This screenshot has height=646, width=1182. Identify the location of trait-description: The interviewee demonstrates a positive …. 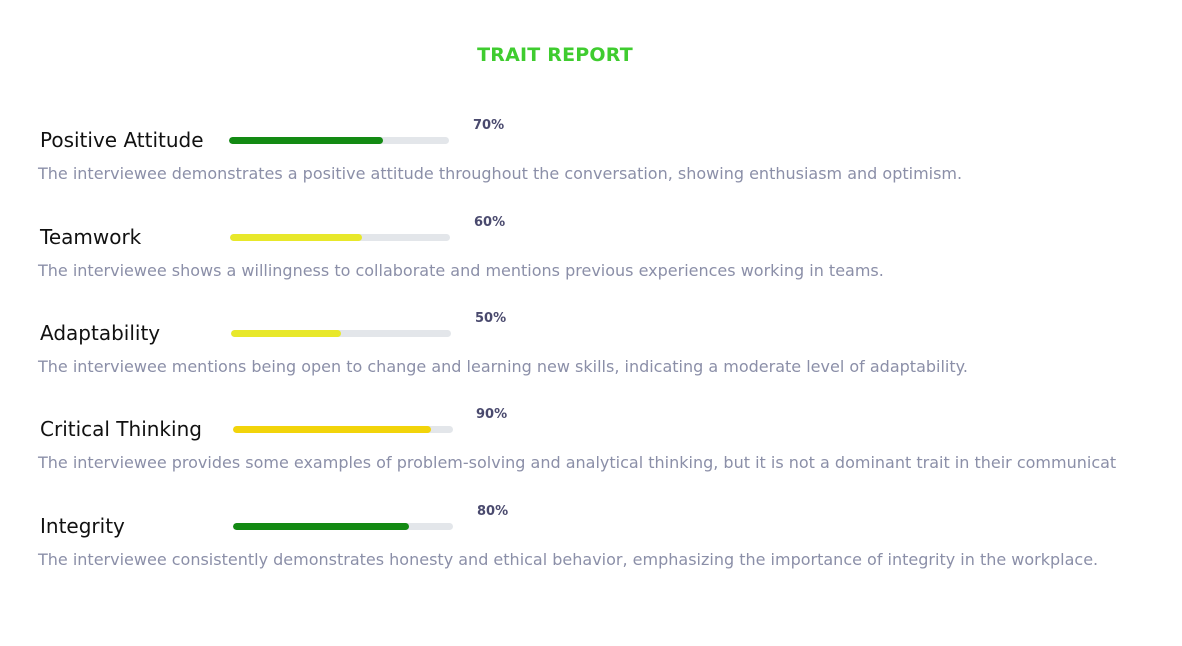
(500, 173).